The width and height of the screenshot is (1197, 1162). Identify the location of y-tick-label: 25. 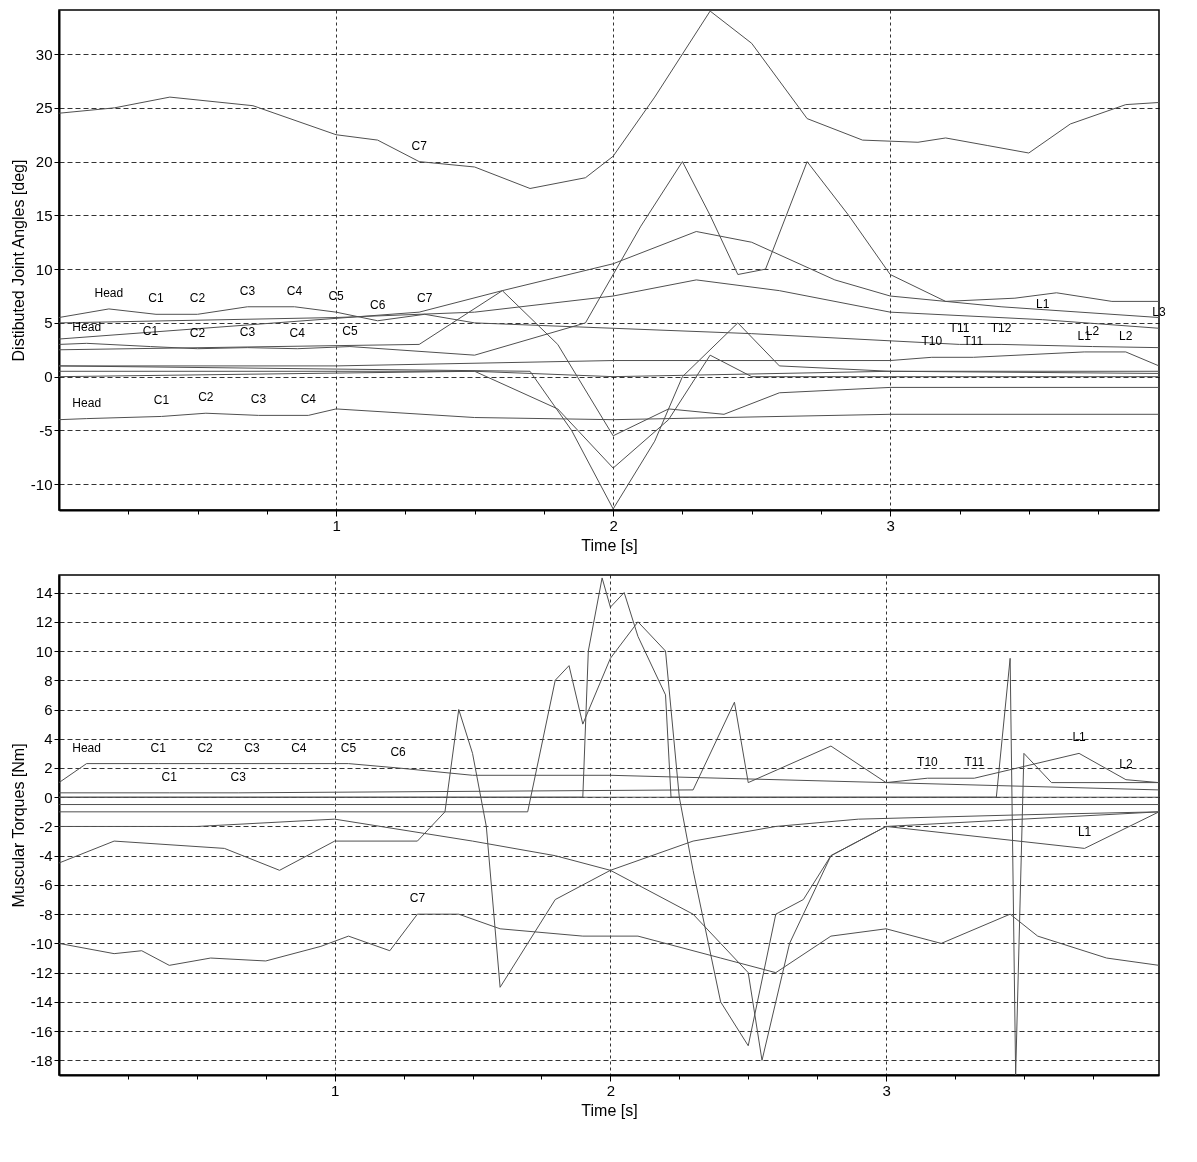
(44, 108).